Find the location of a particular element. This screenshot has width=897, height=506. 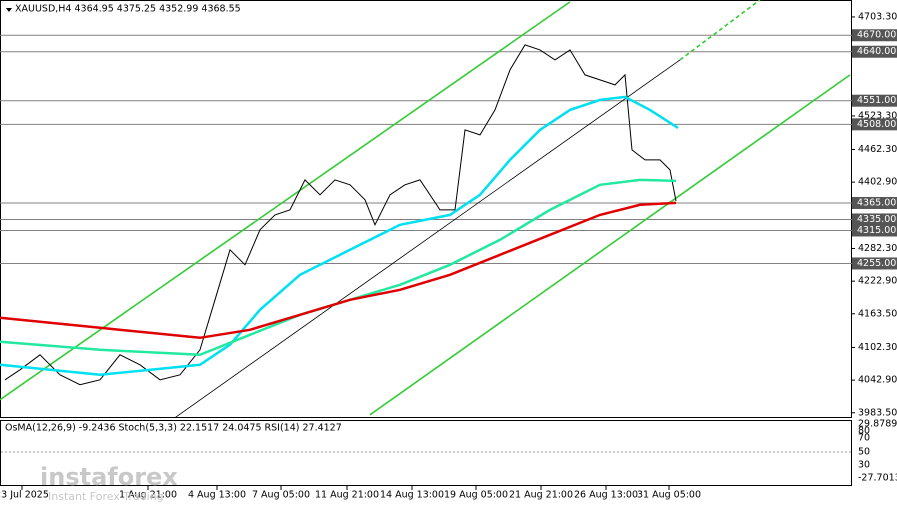

y-tick-label: 4462.30 is located at coordinates (877, 149).